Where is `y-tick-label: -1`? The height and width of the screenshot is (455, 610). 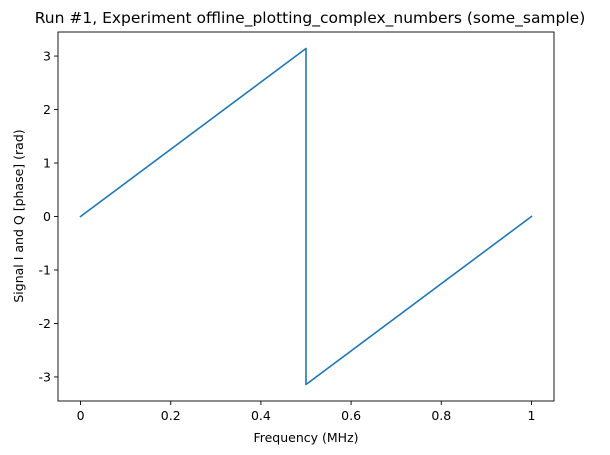
y-tick-label: -1 is located at coordinates (45, 269).